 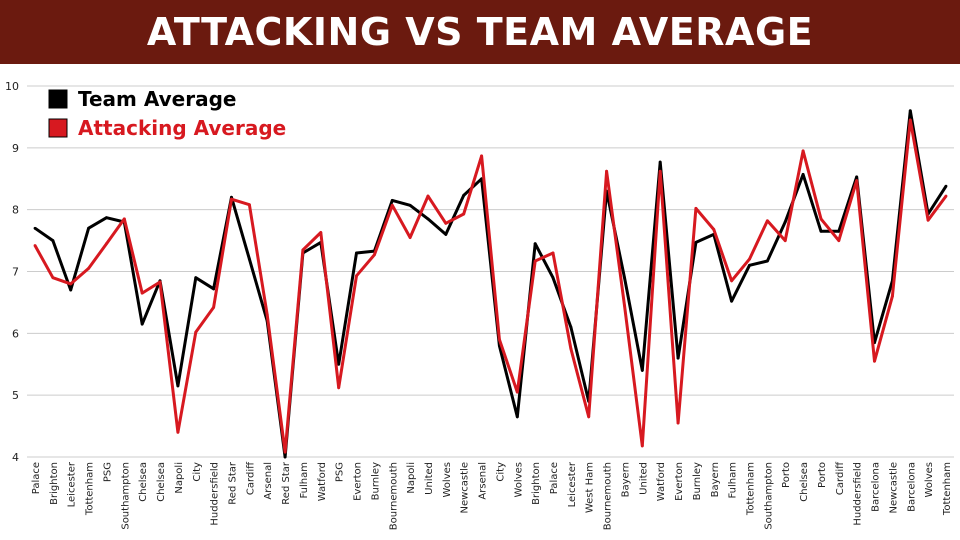 What do you see at coordinates (54, 483) in the screenshot?
I see `x-tick-label: Brighton` at bounding box center [54, 483].